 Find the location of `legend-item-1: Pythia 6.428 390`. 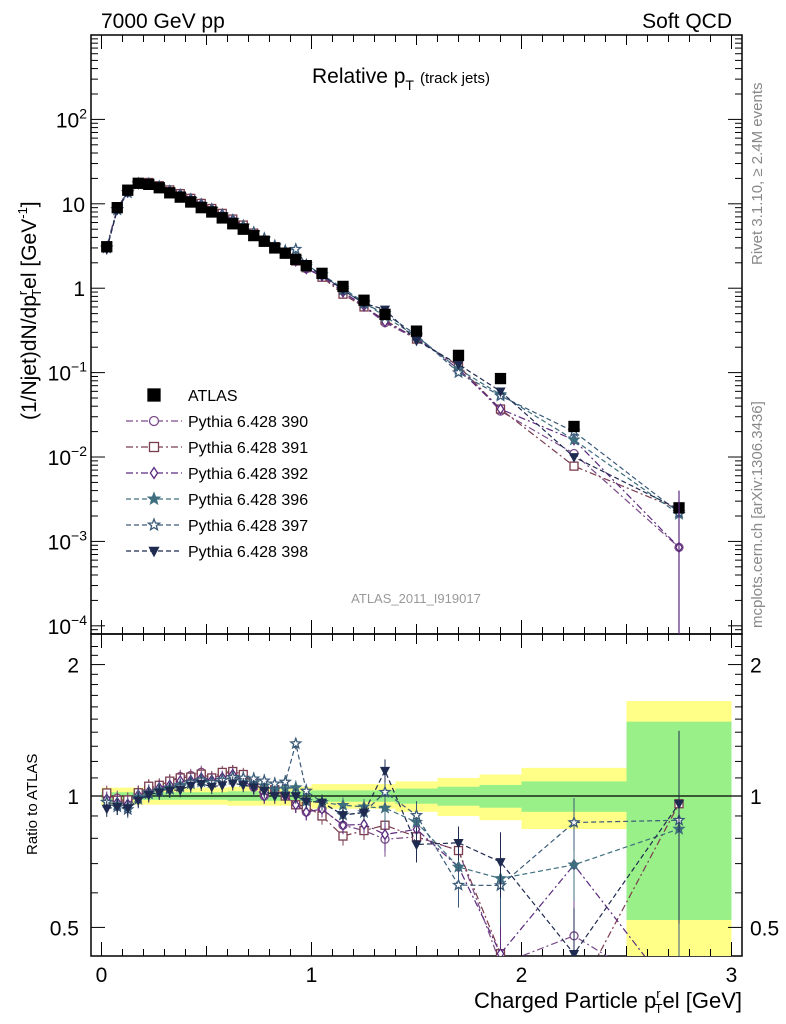

legend-item-1: Pythia 6.428 390 is located at coordinates (217, 422).